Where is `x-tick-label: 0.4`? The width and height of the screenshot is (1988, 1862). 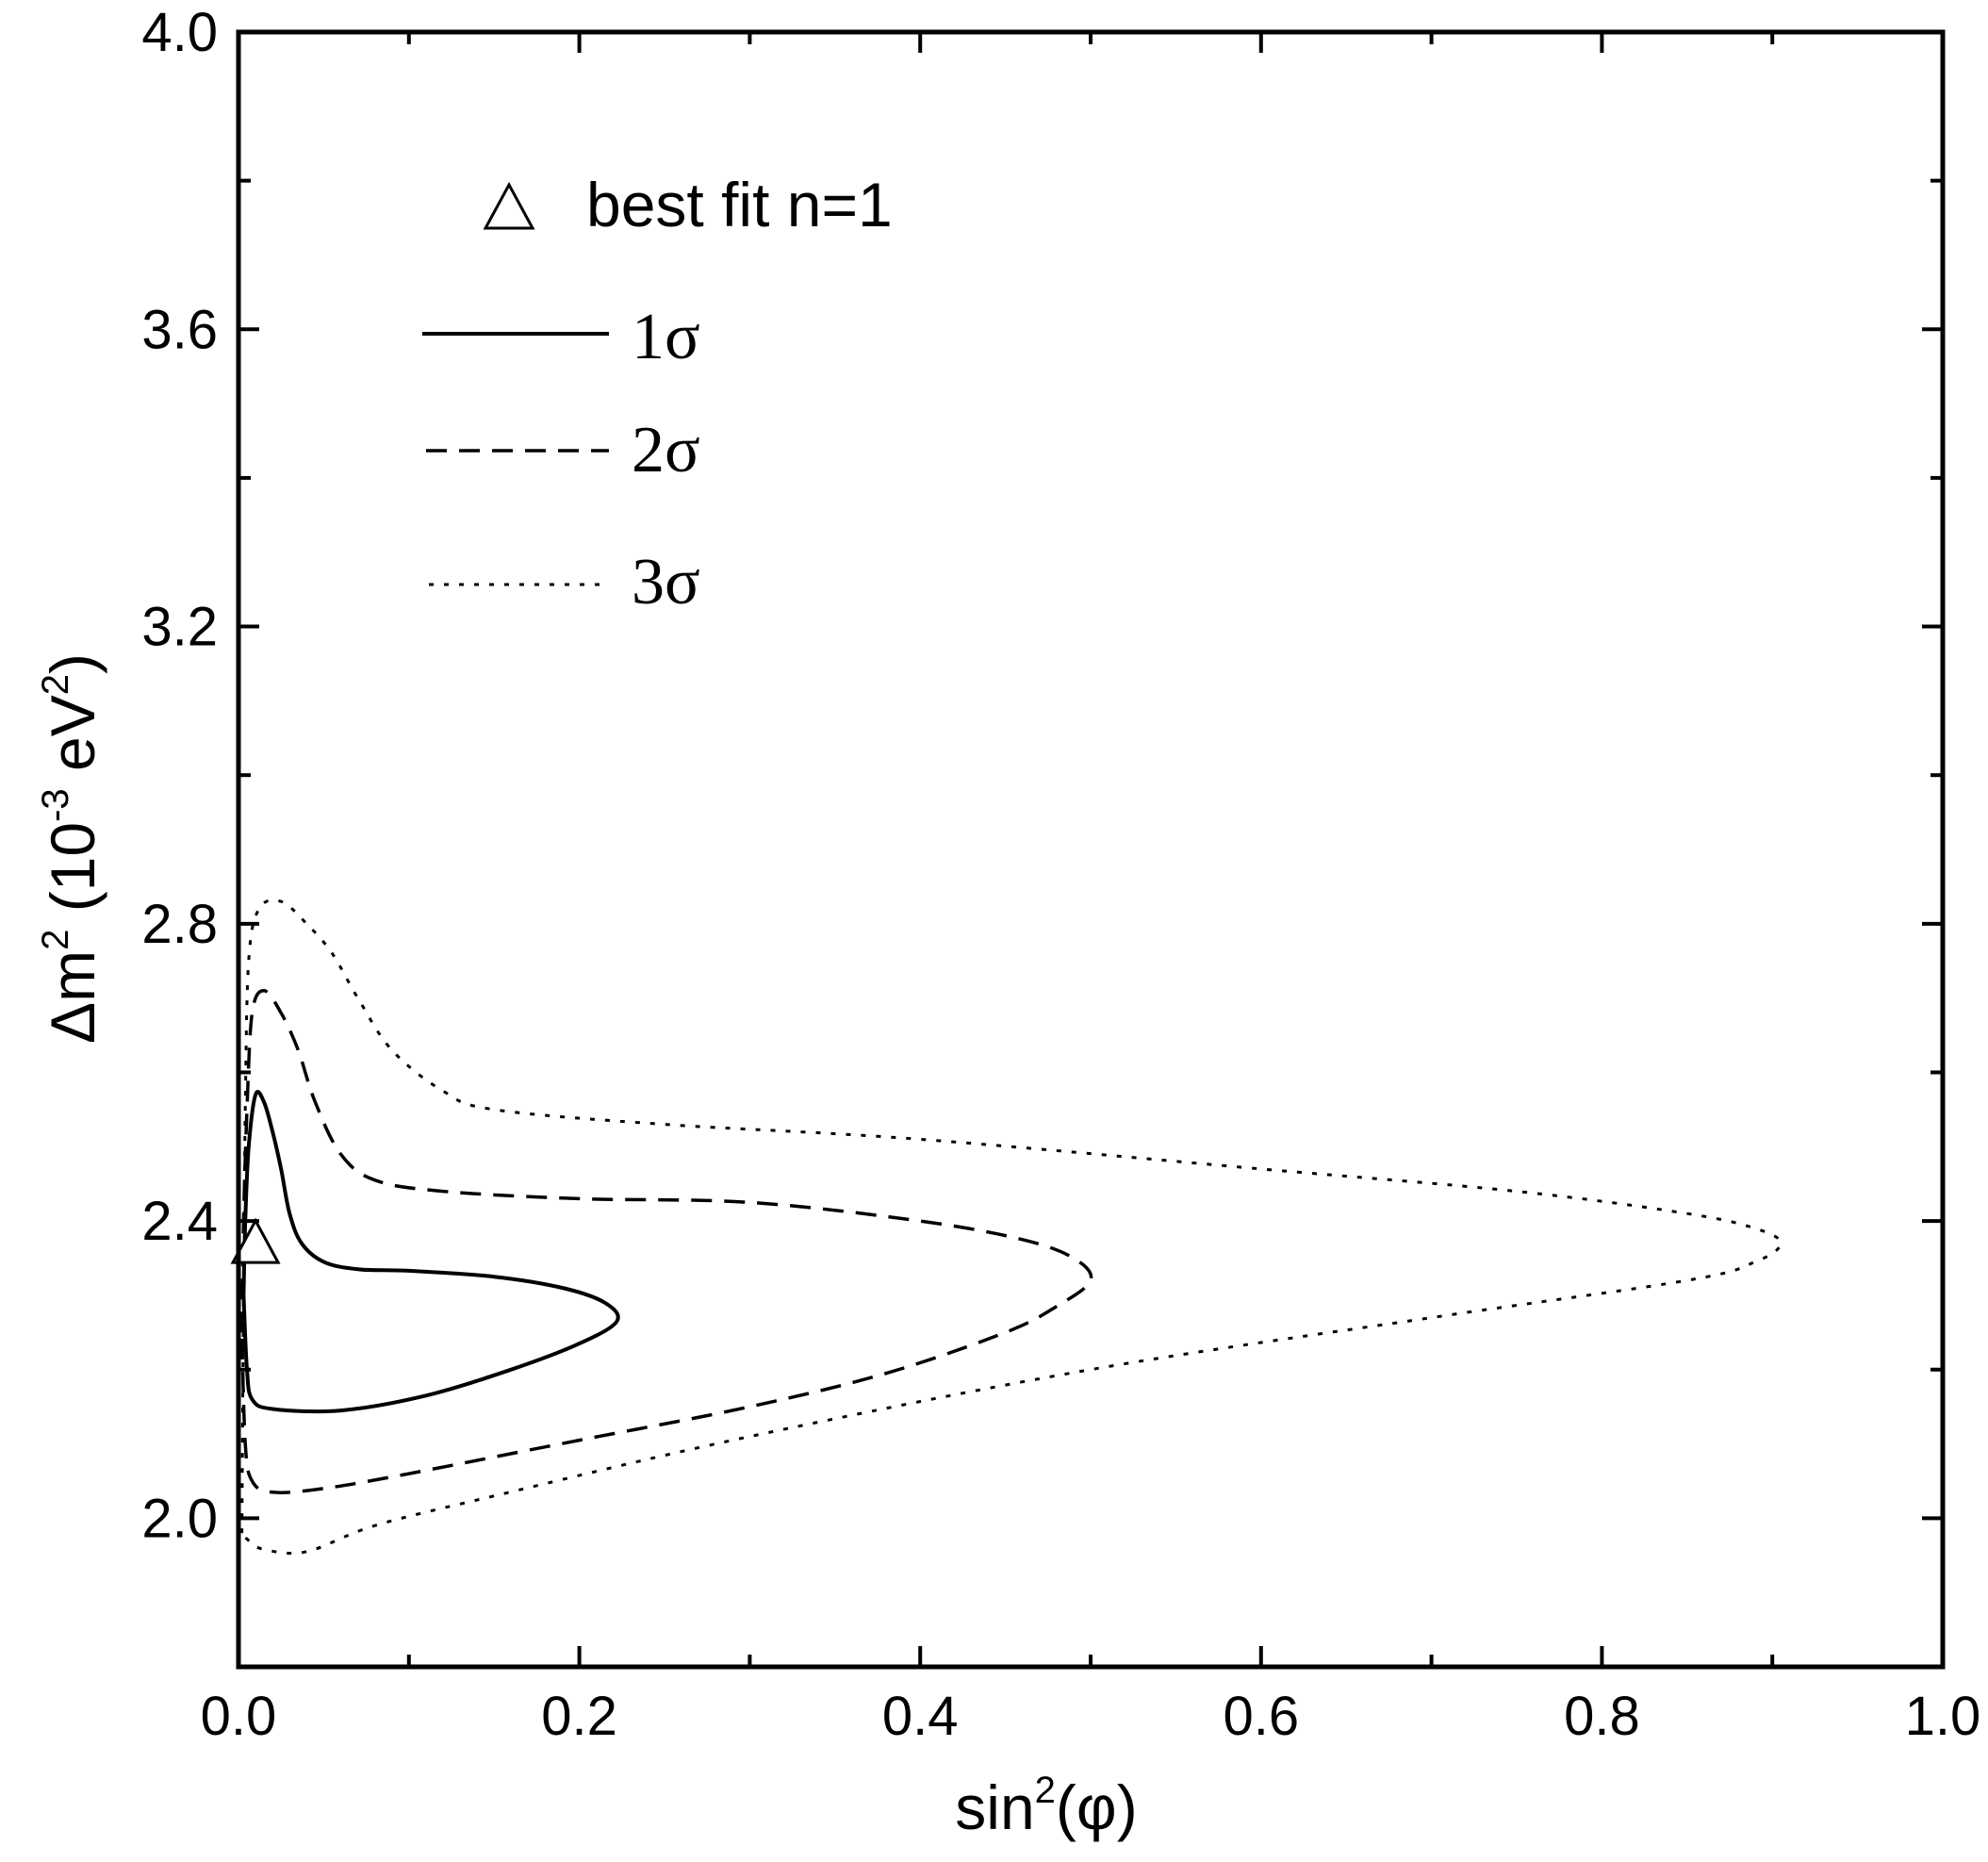 x-tick-label: 0.4 is located at coordinates (921, 1716).